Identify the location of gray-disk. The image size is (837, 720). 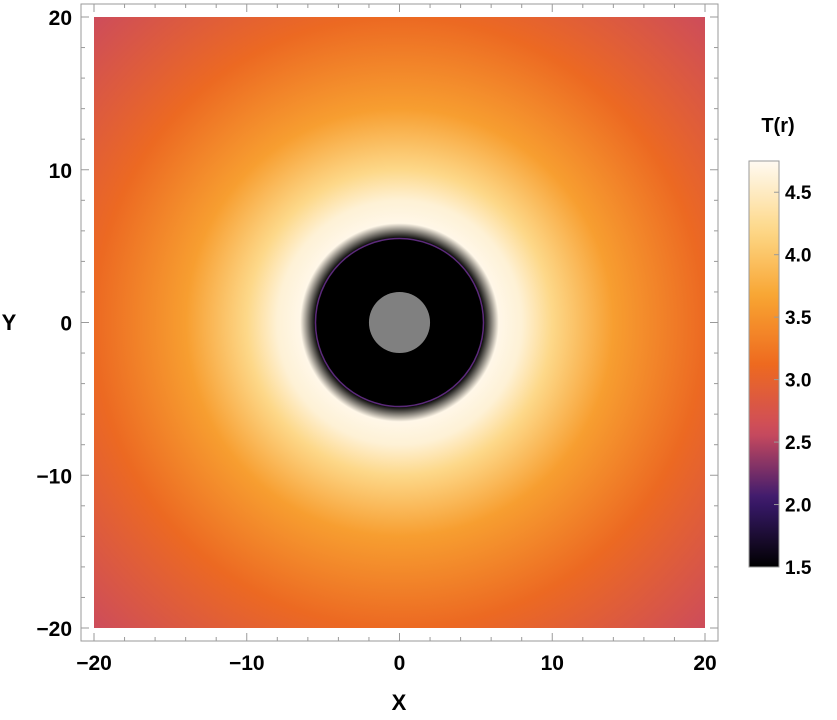
(399, 322).